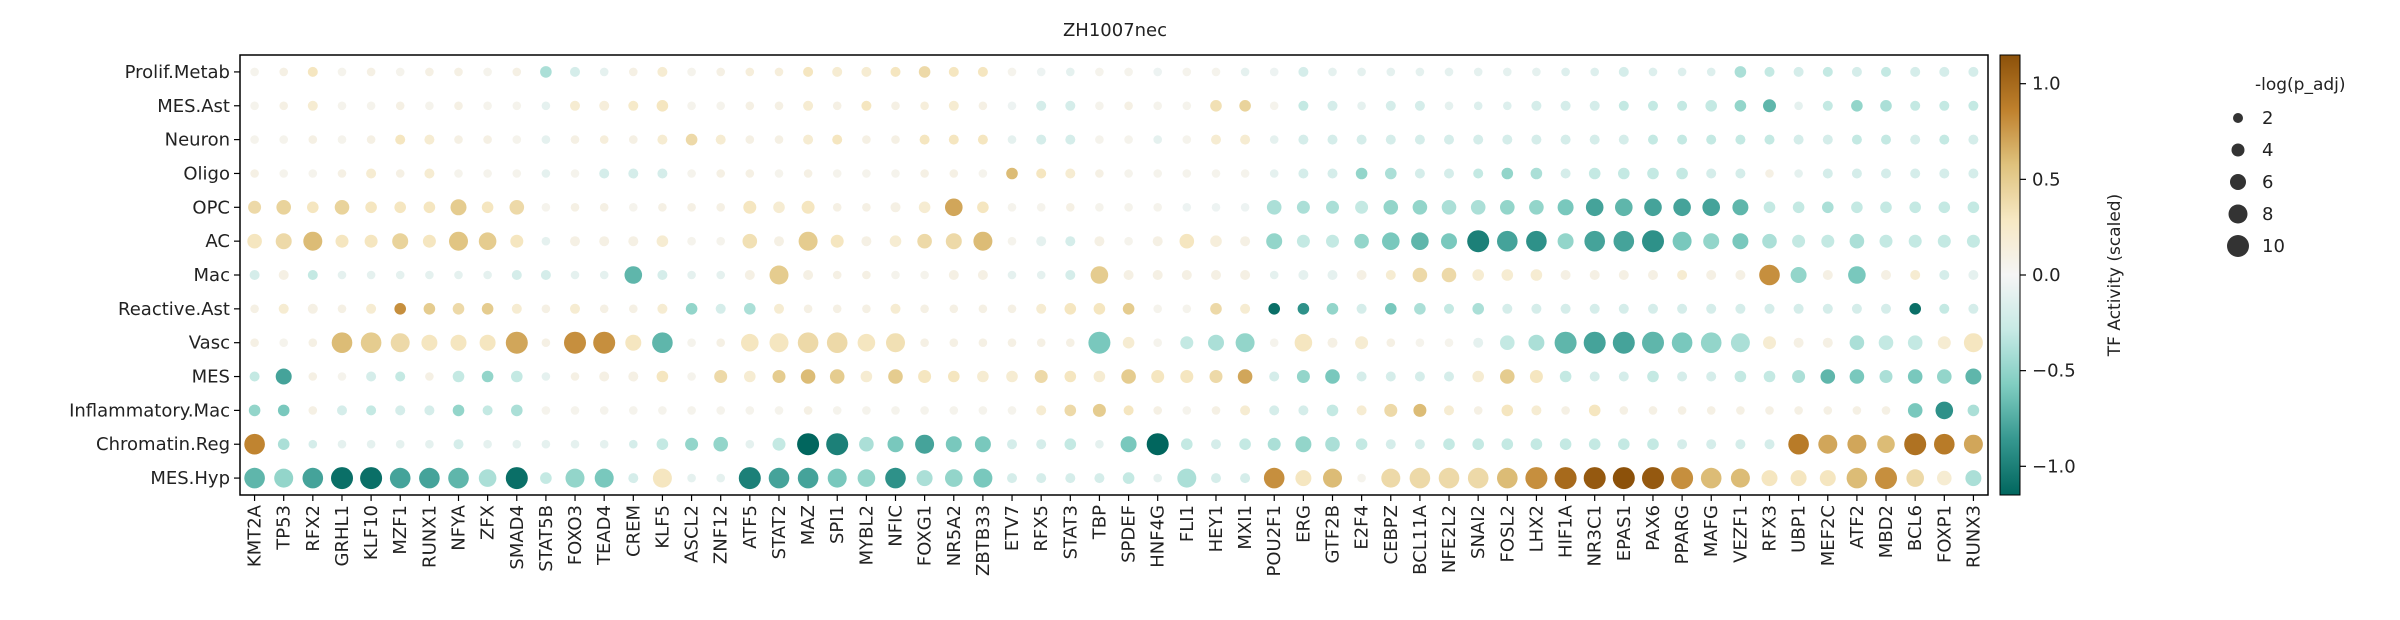 The height and width of the screenshot is (620, 2400). What do you see at coordinates (1449, 343) in the screenshot?
I see `dot-Vasc-NFE2L2` at bounding box center [1449, 343].